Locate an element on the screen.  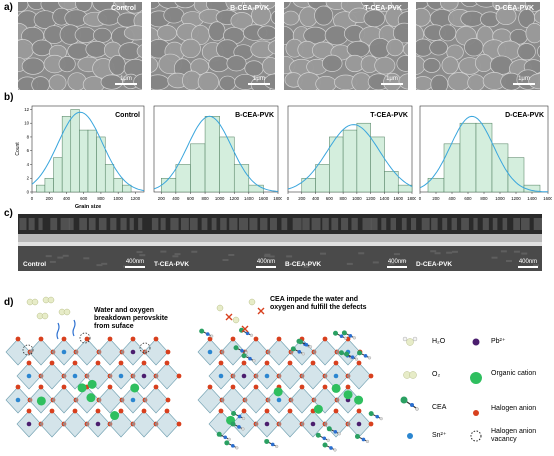
grain-texture is located at coordinates (346, 46).